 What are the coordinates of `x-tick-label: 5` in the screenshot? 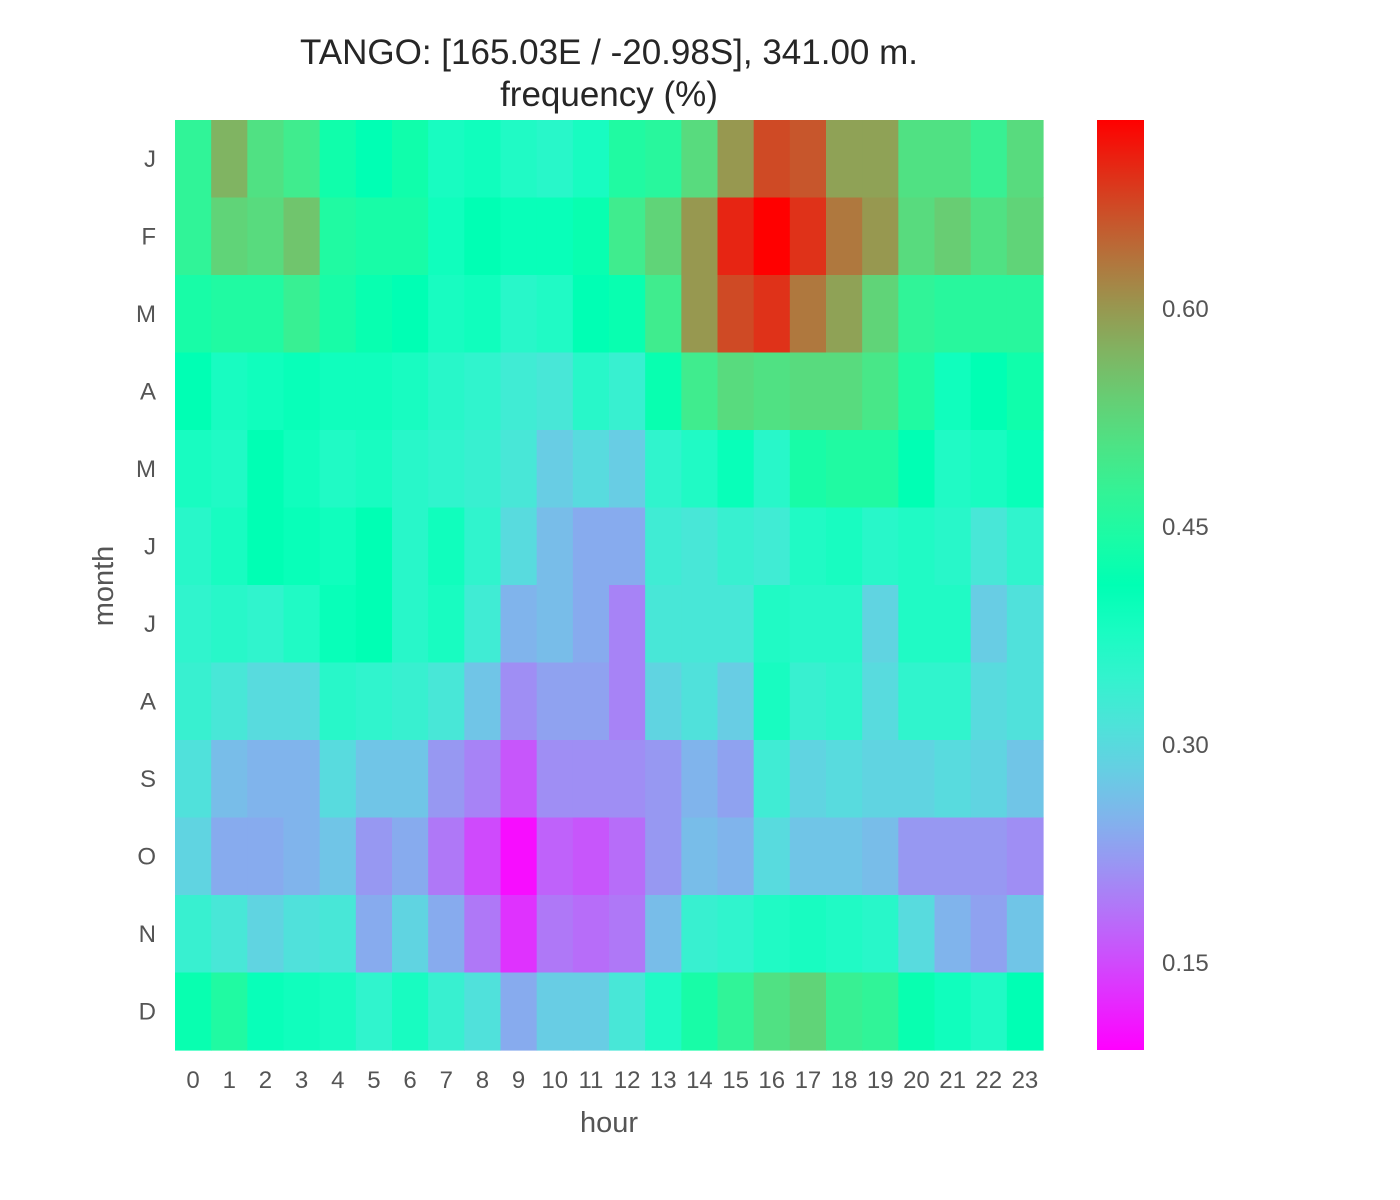 It's located at (373, 1080).